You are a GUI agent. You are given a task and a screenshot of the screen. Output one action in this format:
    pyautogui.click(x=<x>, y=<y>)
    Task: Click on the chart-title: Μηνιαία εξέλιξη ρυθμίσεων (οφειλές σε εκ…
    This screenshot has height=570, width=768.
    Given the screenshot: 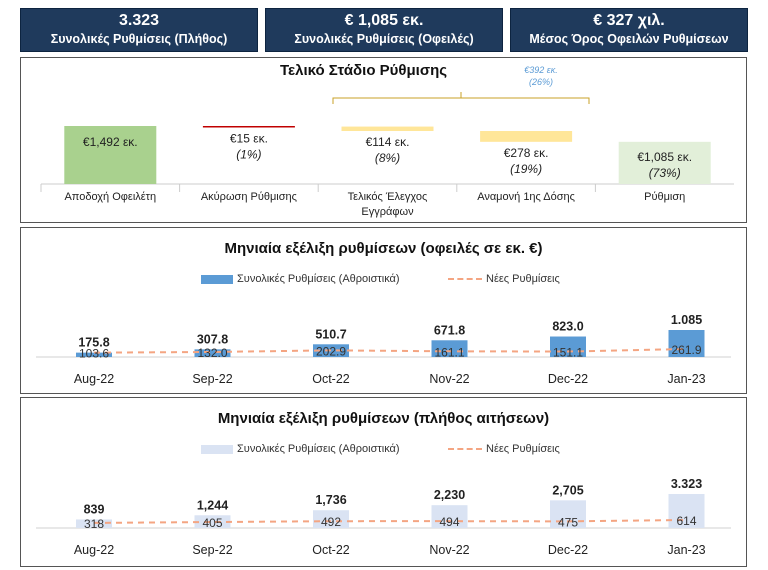 What is the action you would take?
    pyautogui.click(x=383, y=248)
    